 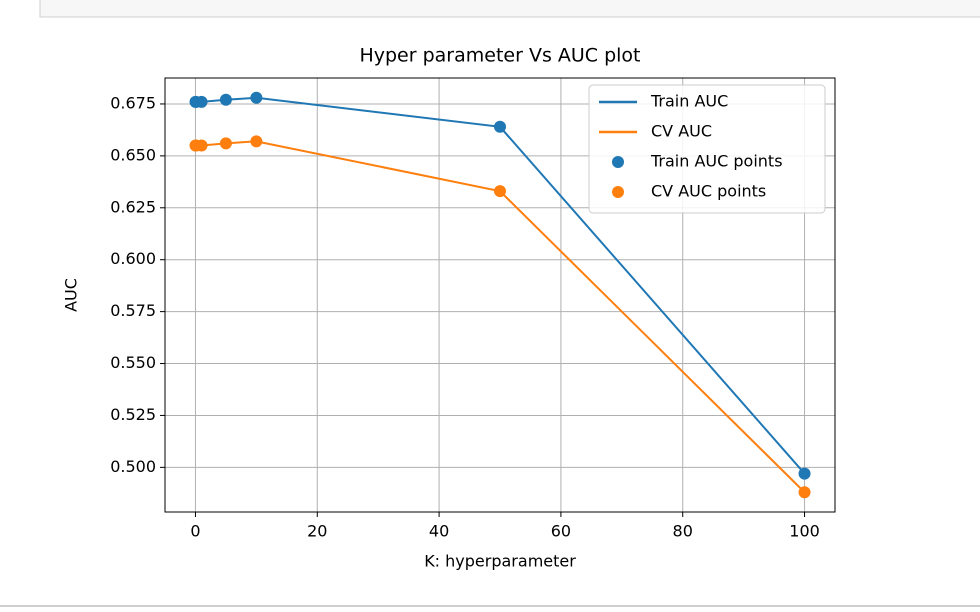 I want to click on y-tick-label: 0.625, so click(x=133, y=206).